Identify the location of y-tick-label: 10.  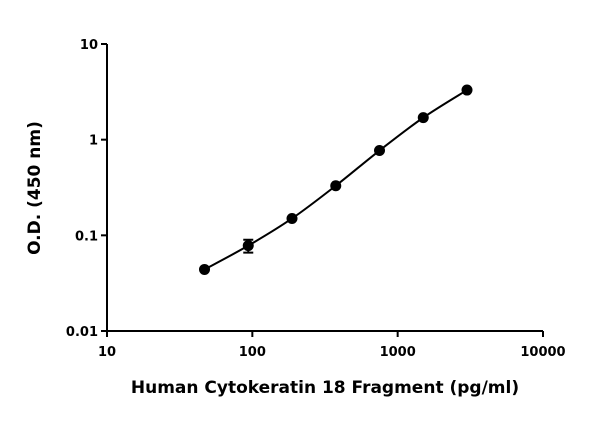
(89, 45).